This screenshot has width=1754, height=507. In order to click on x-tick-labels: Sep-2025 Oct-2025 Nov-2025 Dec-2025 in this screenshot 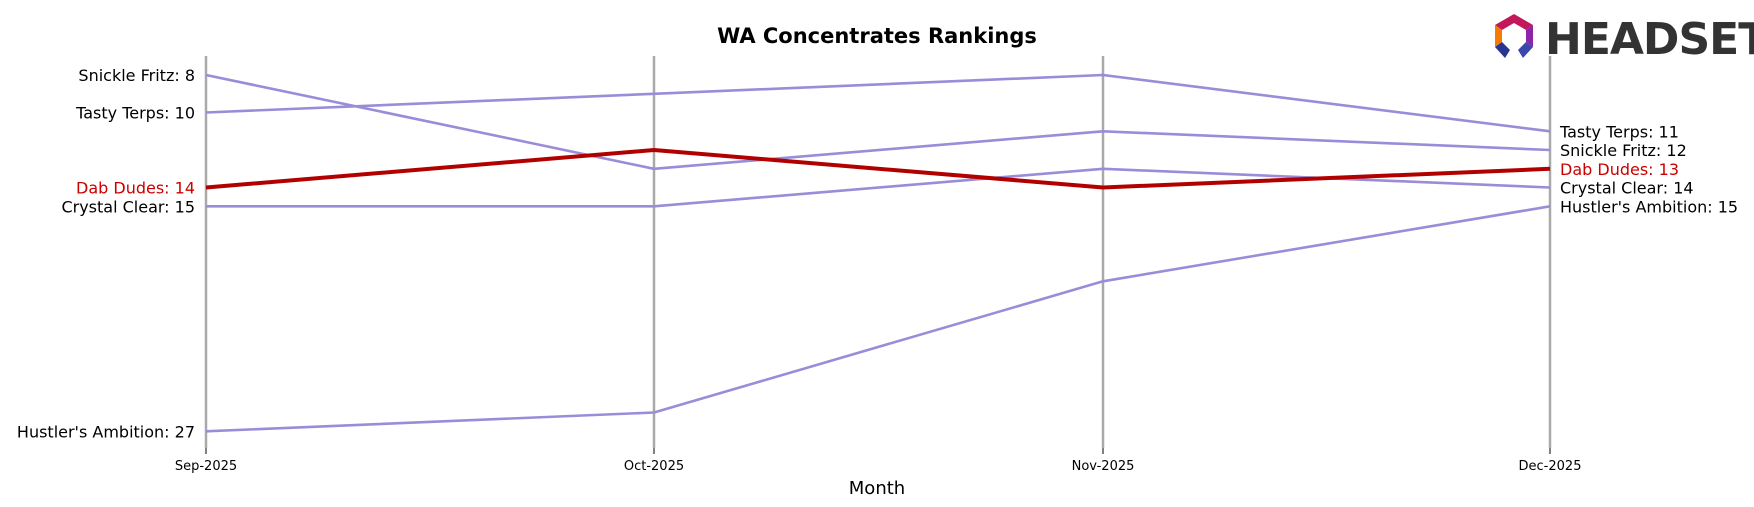, I will do `click(878, 466)`.